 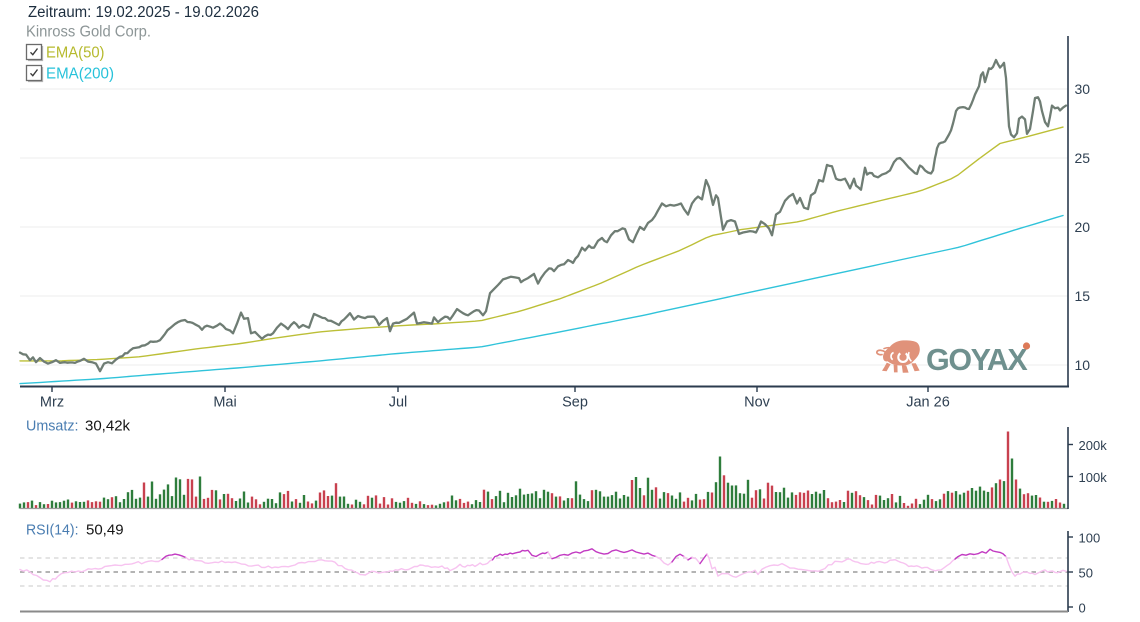 What do you see at coordinates (75, 53) in the screenshot?
I see `svg-text: EMA(50)` at bounding box center [75, 53].